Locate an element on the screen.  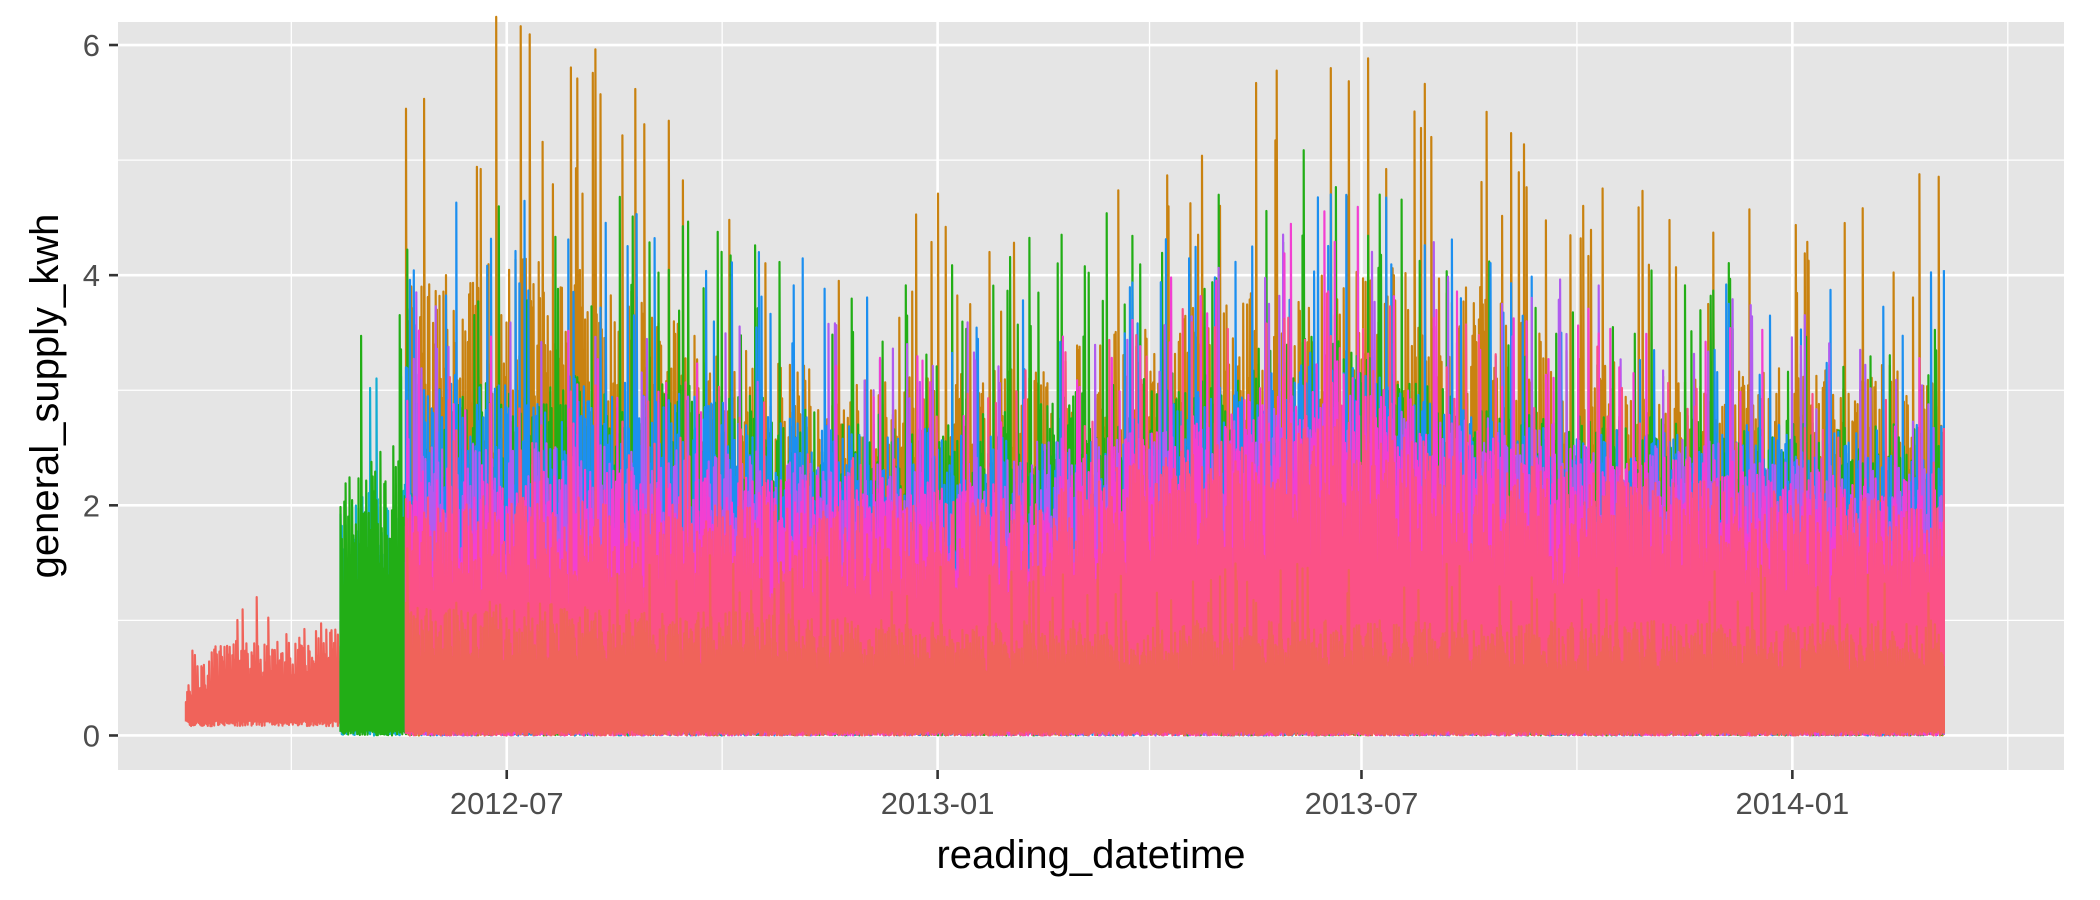
x-tick-label: 2014-01 is located at coordinates (1792, 803).